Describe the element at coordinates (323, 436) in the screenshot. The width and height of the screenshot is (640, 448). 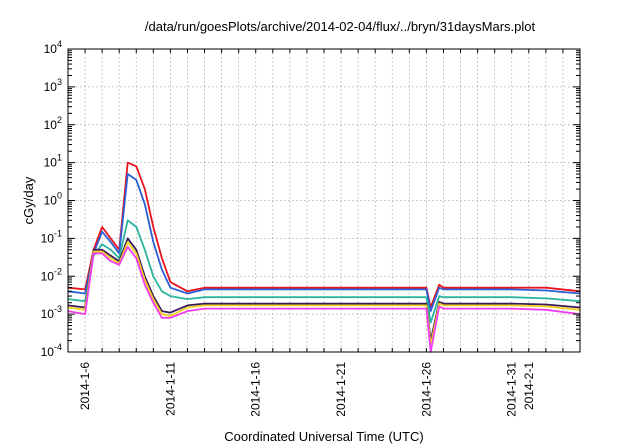
I see `x-axis-label: Coordinated Universal Time (UTC)` at that location.